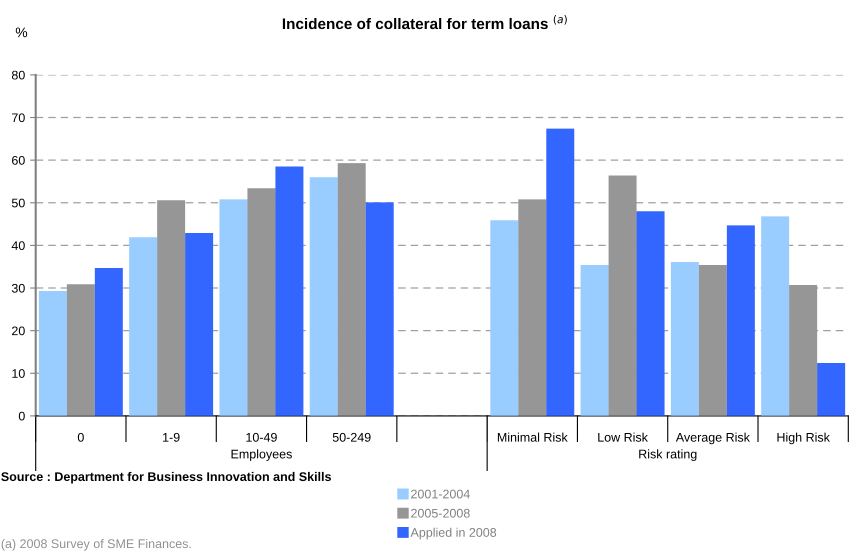 The height and width of the screenshot is (559, 850). I want to click on chart-title: Incidence of collateral for term loans $^{(a)}$, so click(424, 22).